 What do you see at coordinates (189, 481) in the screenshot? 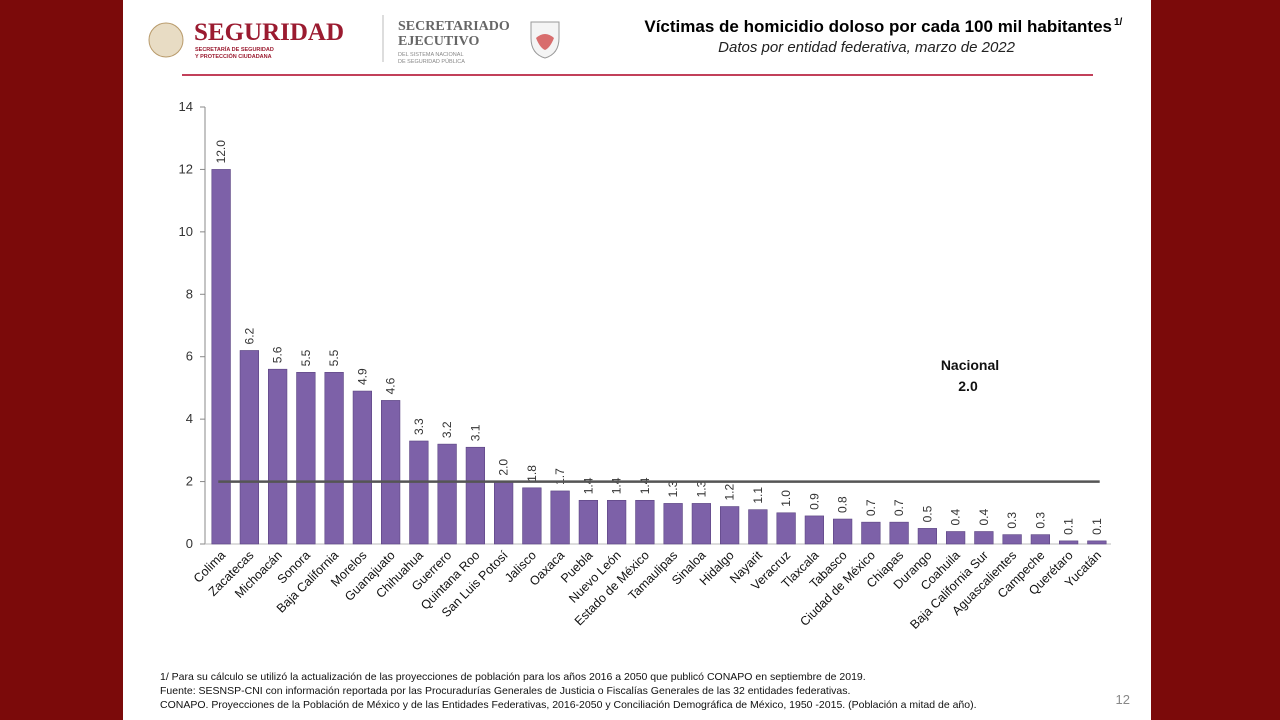
I see `y-tick-label: 2` at bounding box center [189, 481].